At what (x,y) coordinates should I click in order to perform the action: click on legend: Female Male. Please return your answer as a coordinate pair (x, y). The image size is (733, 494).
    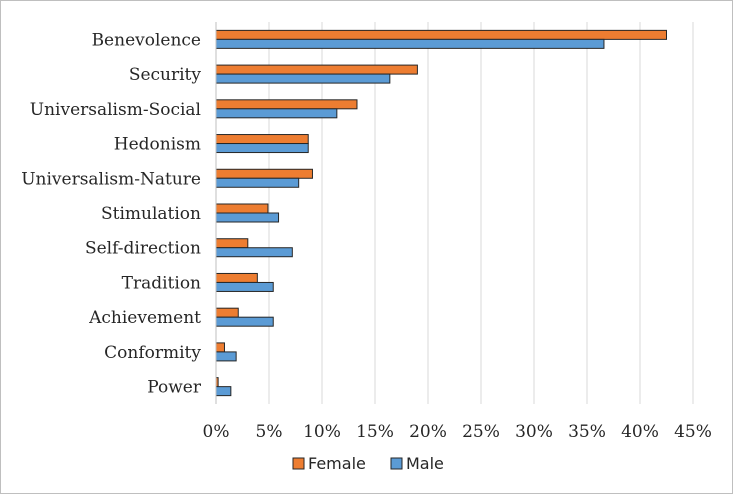
    Looking at the image, I should click on (368, 463).